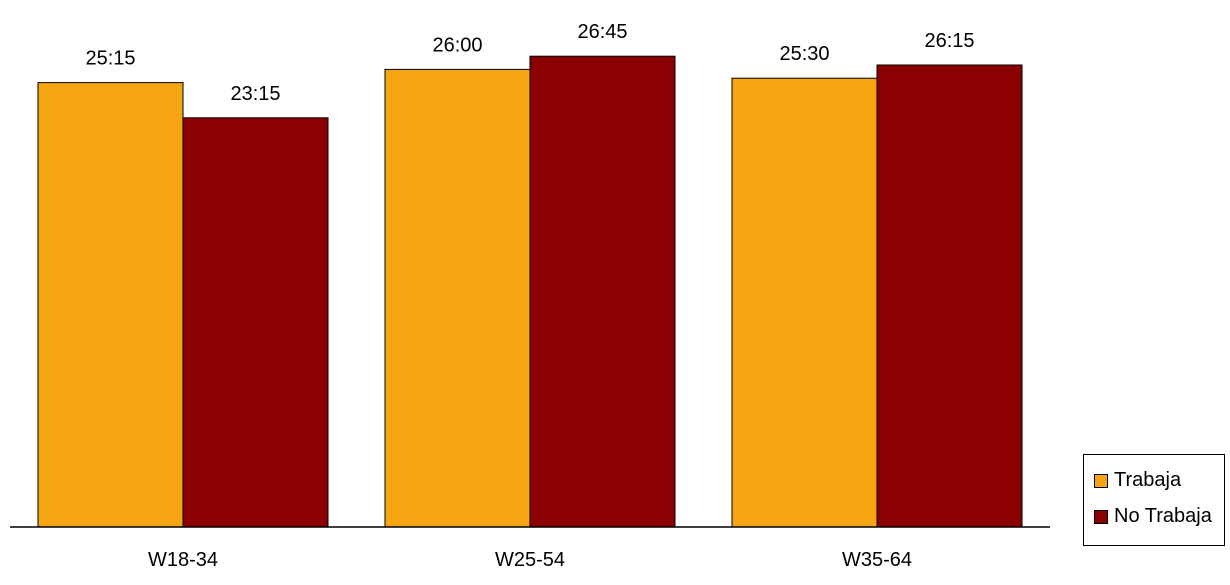 The width and height of the screenshot is (1230, 585). I want to click on category-label-w25-54: W25-54, so click(530, 560).